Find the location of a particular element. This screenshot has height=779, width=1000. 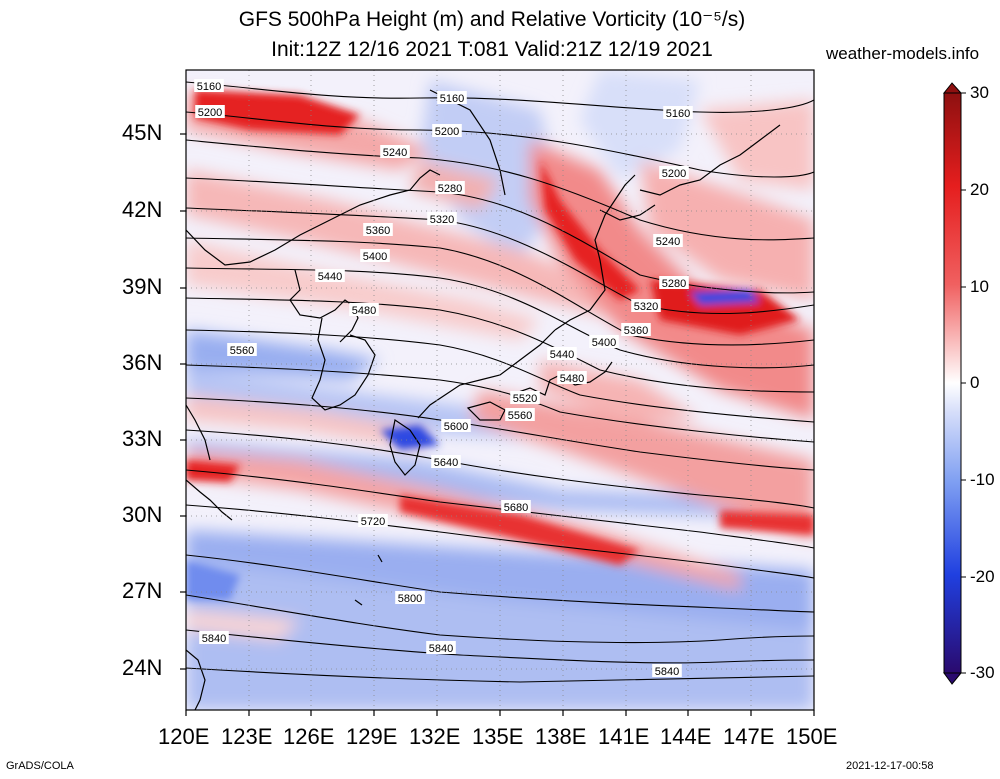

longitude-label: 132E is located at coordinates (435, 736).